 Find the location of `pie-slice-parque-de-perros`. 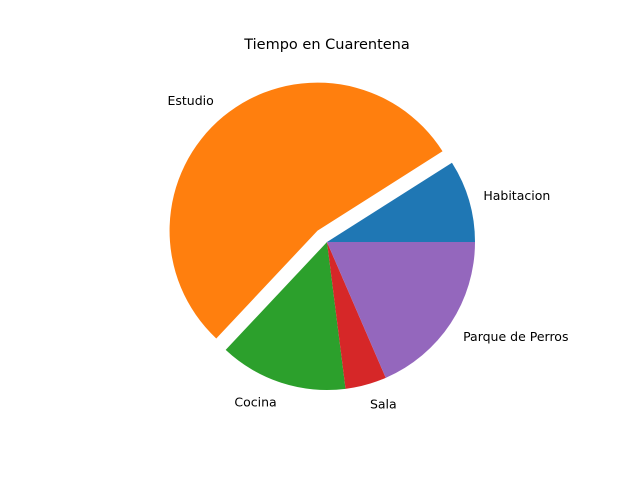

pie-slice-parque-de-perros is located at coordinates (401, 310).